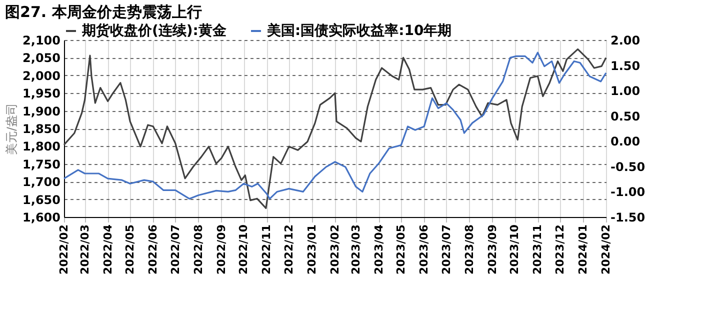 The image size is (724, 320). Describe the element at coordinates (154, 31) in the screenshot. I see `series-label: 期货收盘价(连续):黄金` at that location.